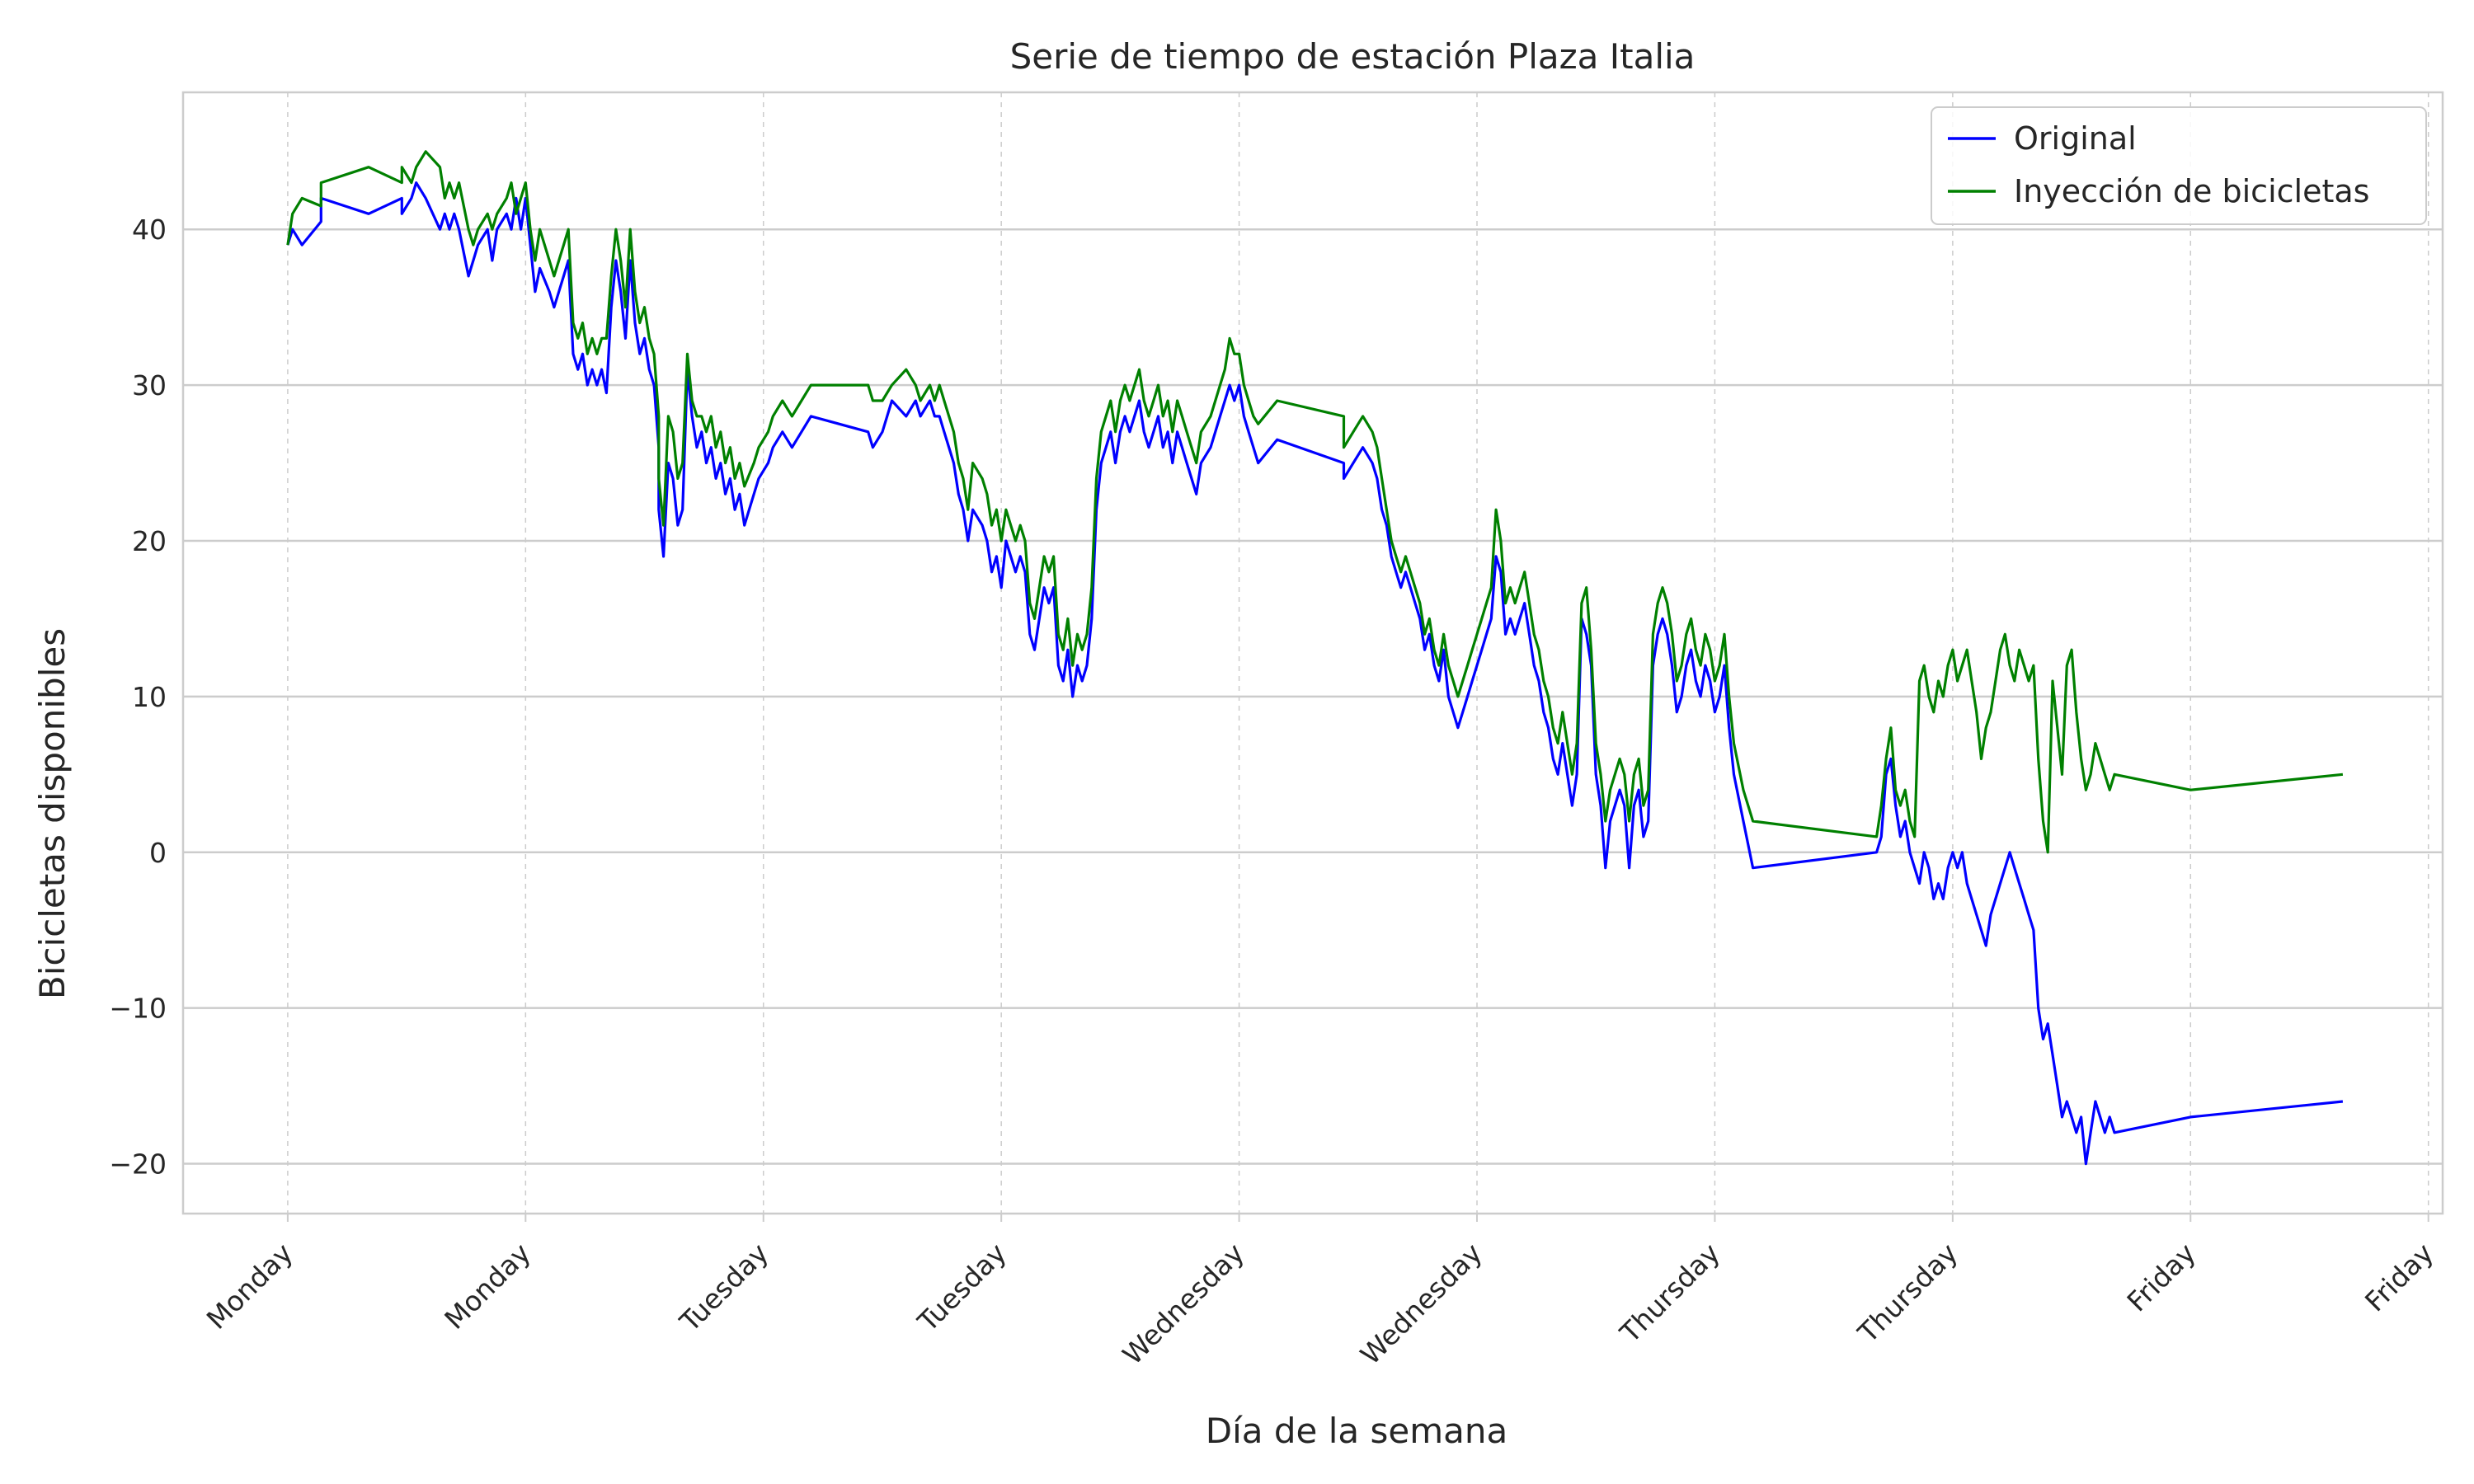 This screenshot has height=1484, width=2474. What do you see at coordinates (2191, 191) in the screenshot?
I see `legend-label: Inyección de bicicletas` at bounding box center [2191, 191].